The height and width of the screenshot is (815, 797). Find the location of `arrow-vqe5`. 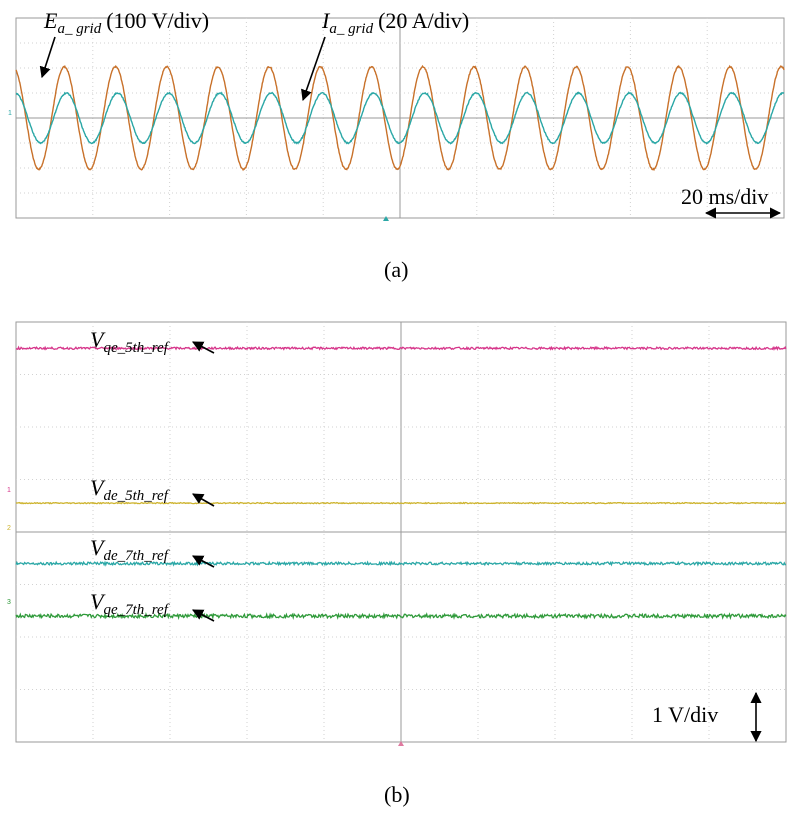

arrow-vqe5 is located at coordinates (203, 347).